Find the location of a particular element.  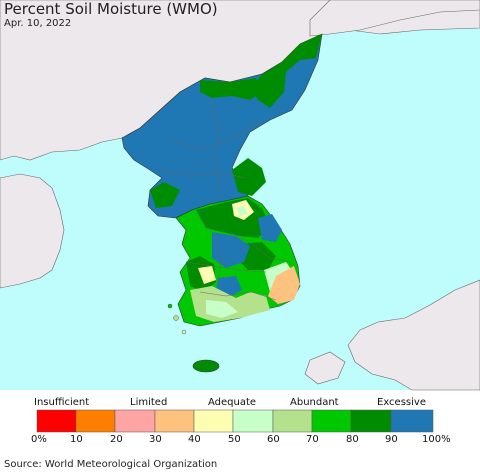

china-coast-west is located at coordinates (32, 231).